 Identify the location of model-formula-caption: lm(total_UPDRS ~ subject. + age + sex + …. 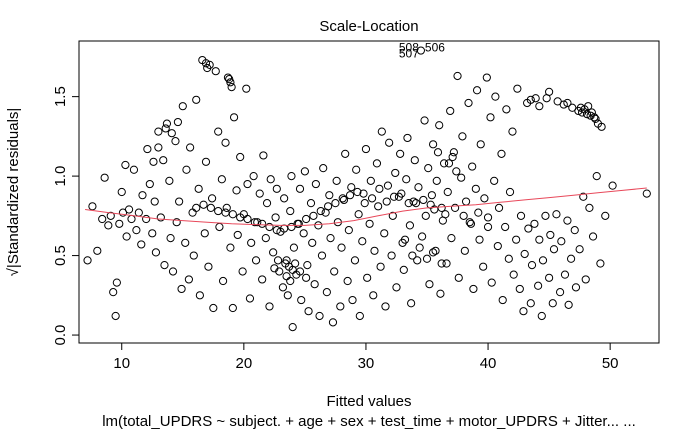
(369, 421).